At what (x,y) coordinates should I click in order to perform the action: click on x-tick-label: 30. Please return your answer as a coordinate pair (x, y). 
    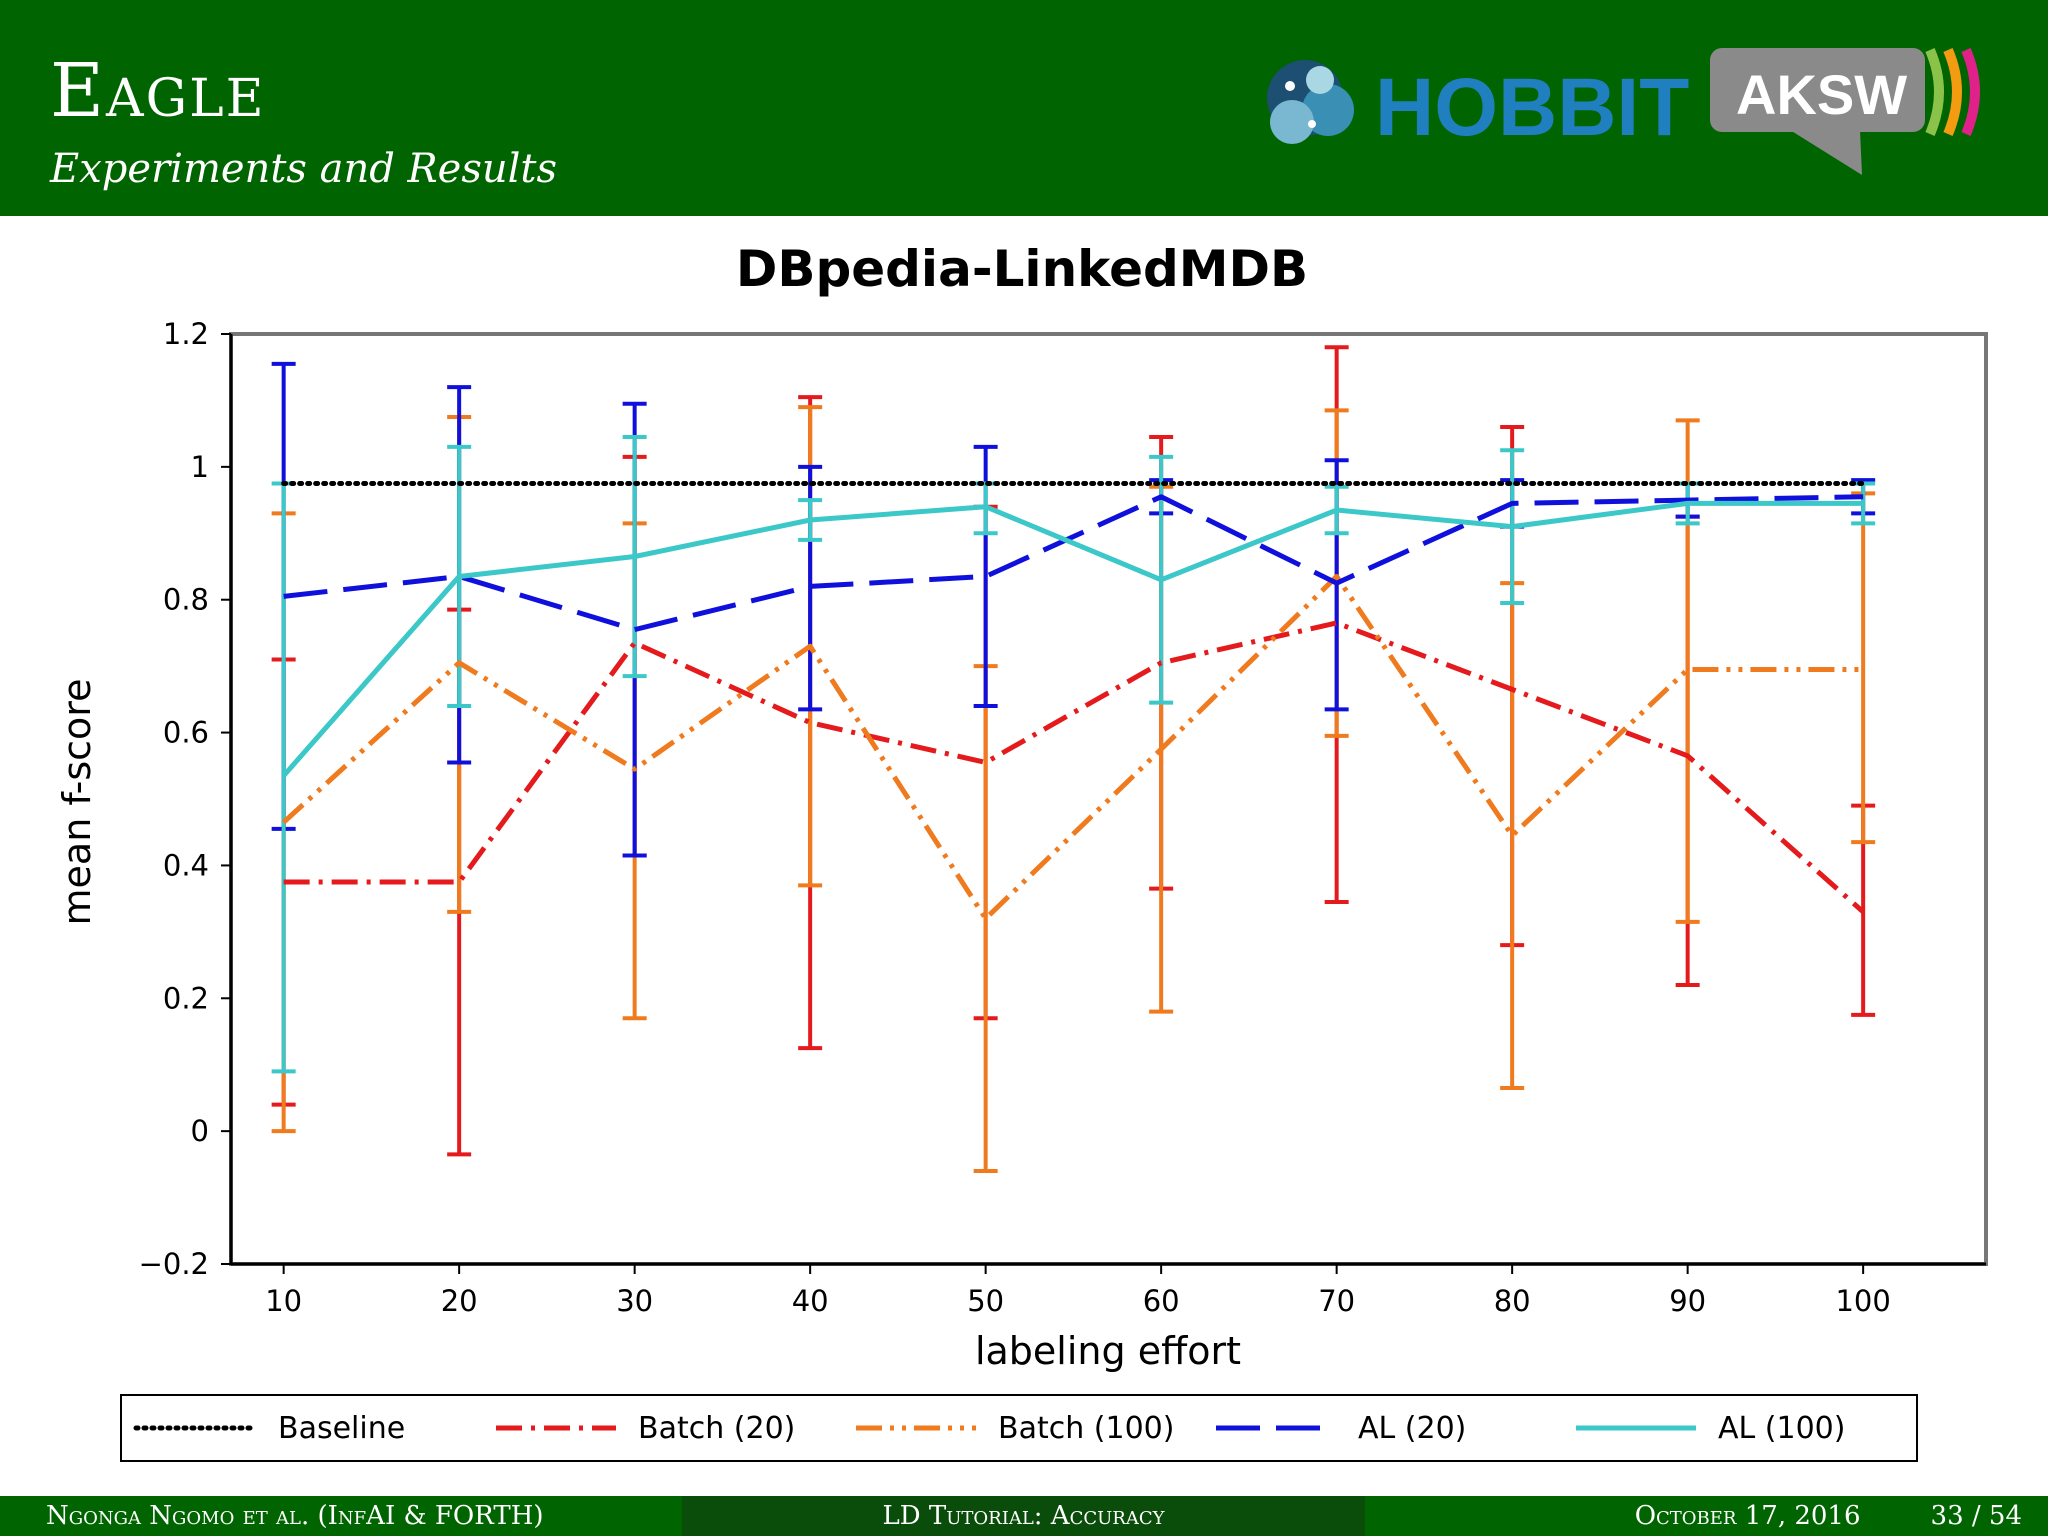
    Looking at the image, I should click on (634, 1301).